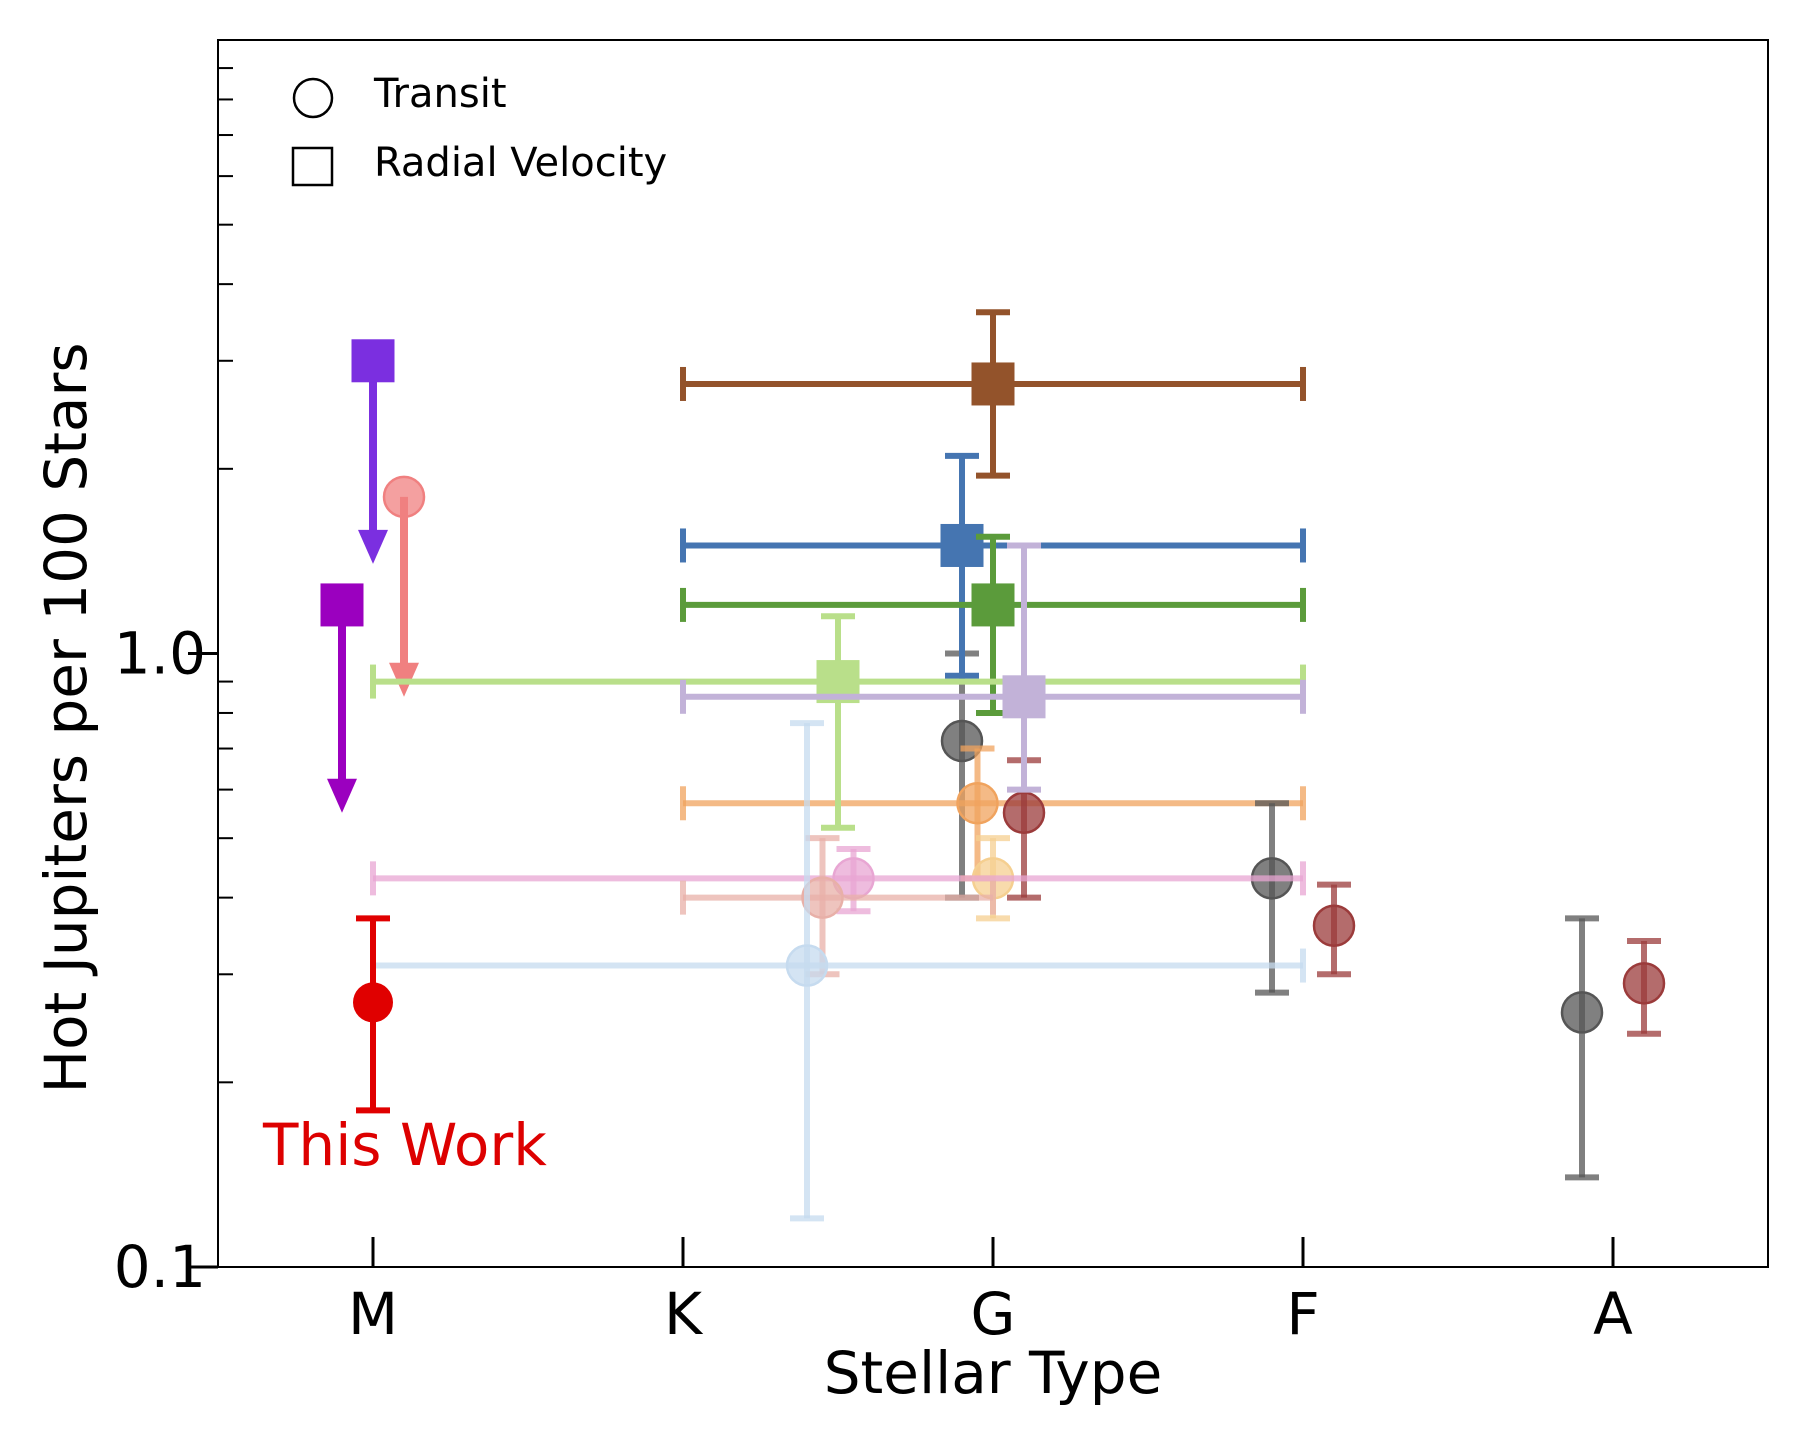 This screenshot has height=1440, width=1800. Describe the element at coordinates (66, 717) in the screenshot. I see `y-axis-label: Hot Jupiters per 100 Stars` at that location.